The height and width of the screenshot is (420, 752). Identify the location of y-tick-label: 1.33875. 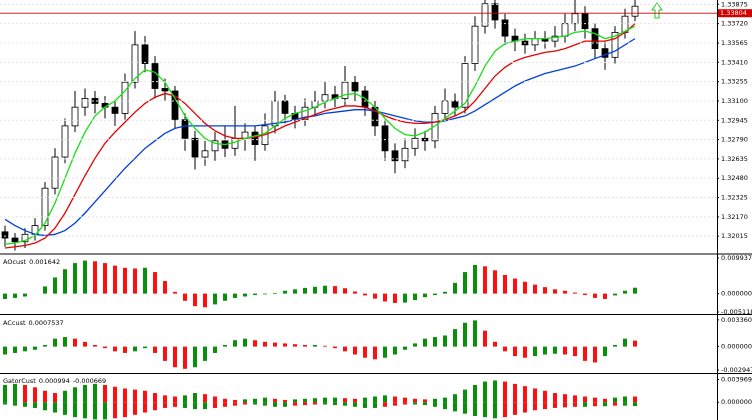
(734, 4).